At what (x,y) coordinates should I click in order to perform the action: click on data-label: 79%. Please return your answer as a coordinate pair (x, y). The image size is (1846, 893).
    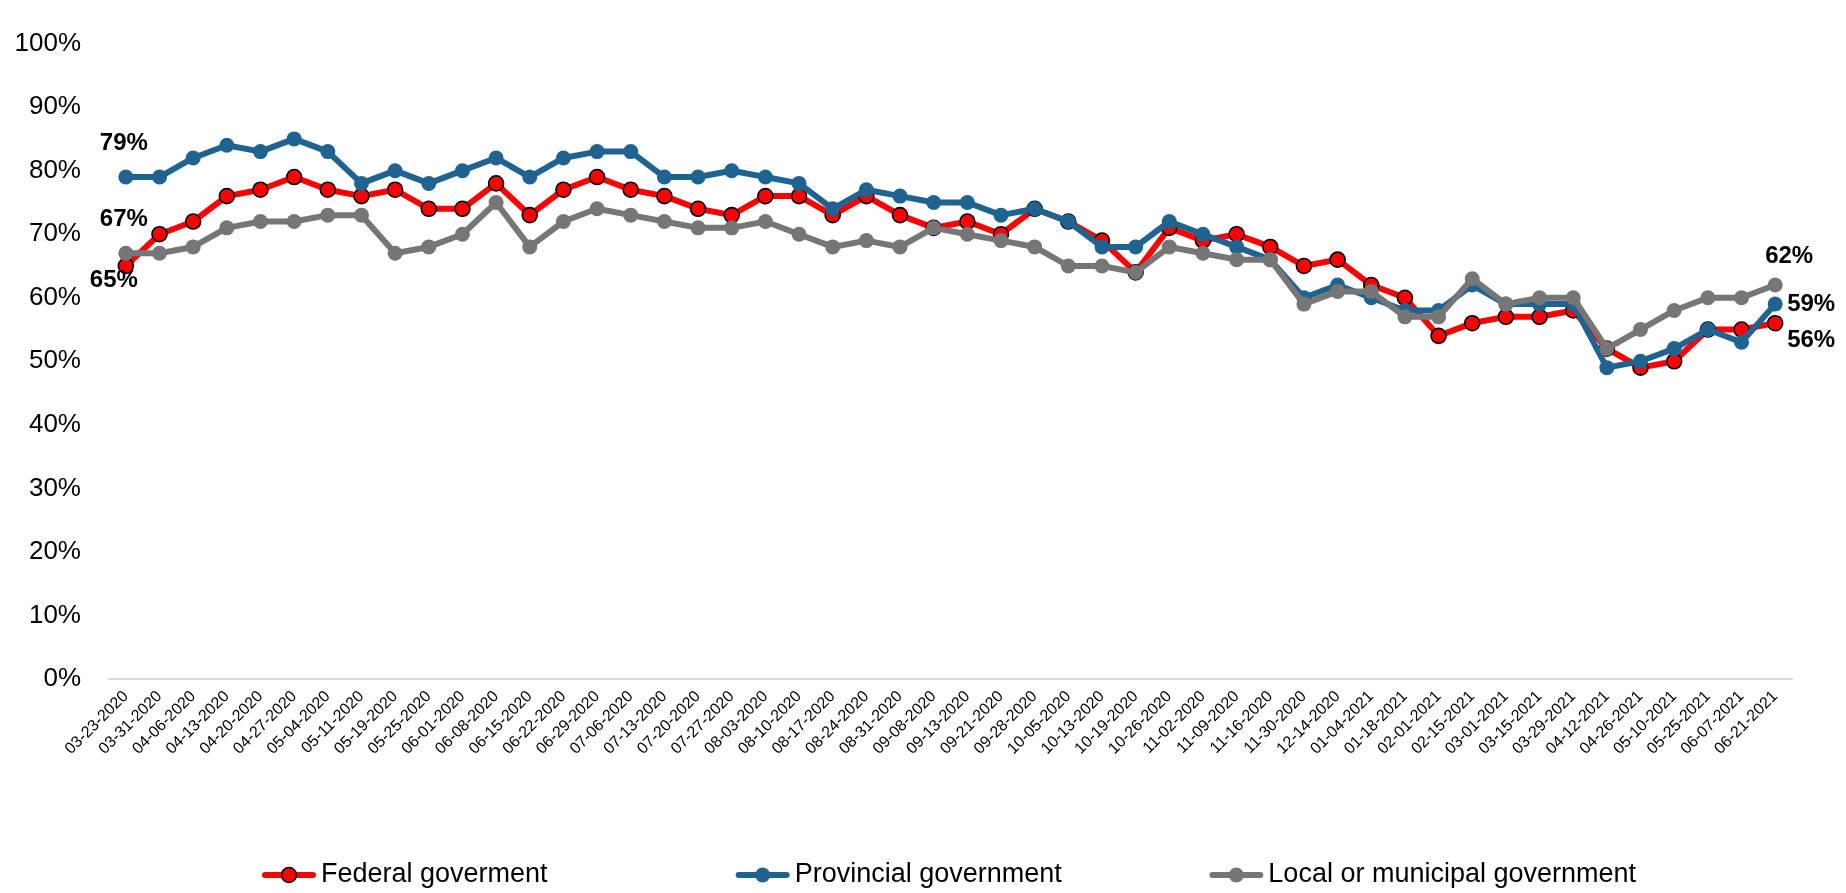
    Looking at the image, I should click on (123, 141).